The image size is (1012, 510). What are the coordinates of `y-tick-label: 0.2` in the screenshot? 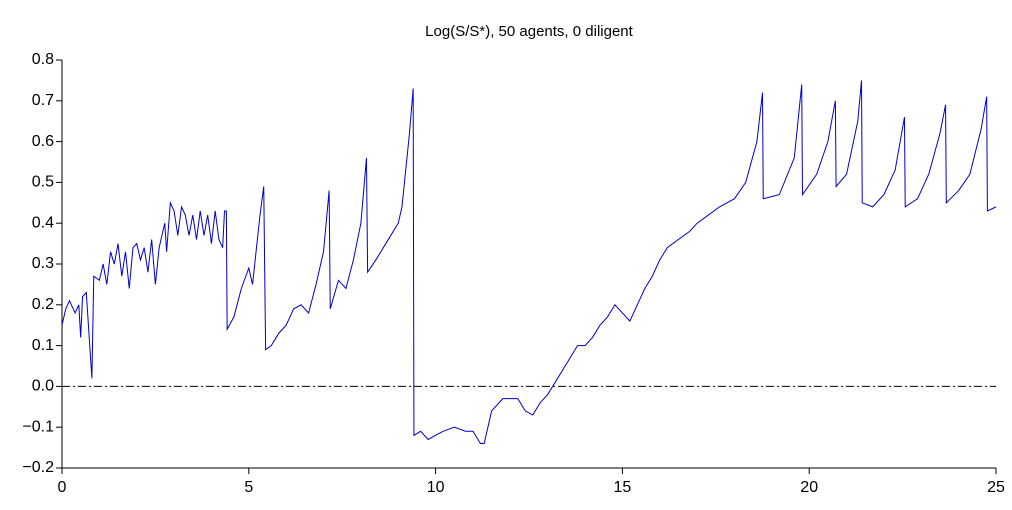 It's located at (43, 304).